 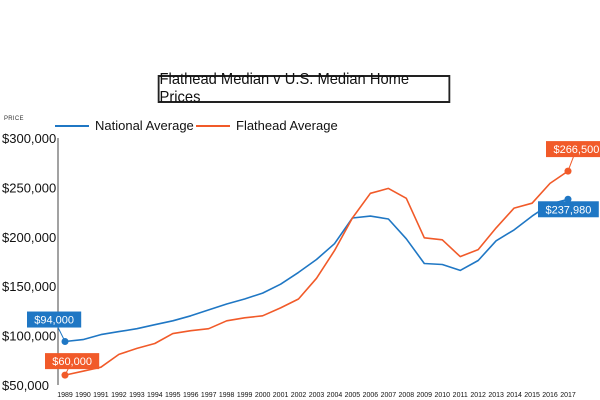 What do you see at coordinates (25, 385) in the screenshot?
I see `y-tick-label: $50,000` at bounding box center [25, 385].